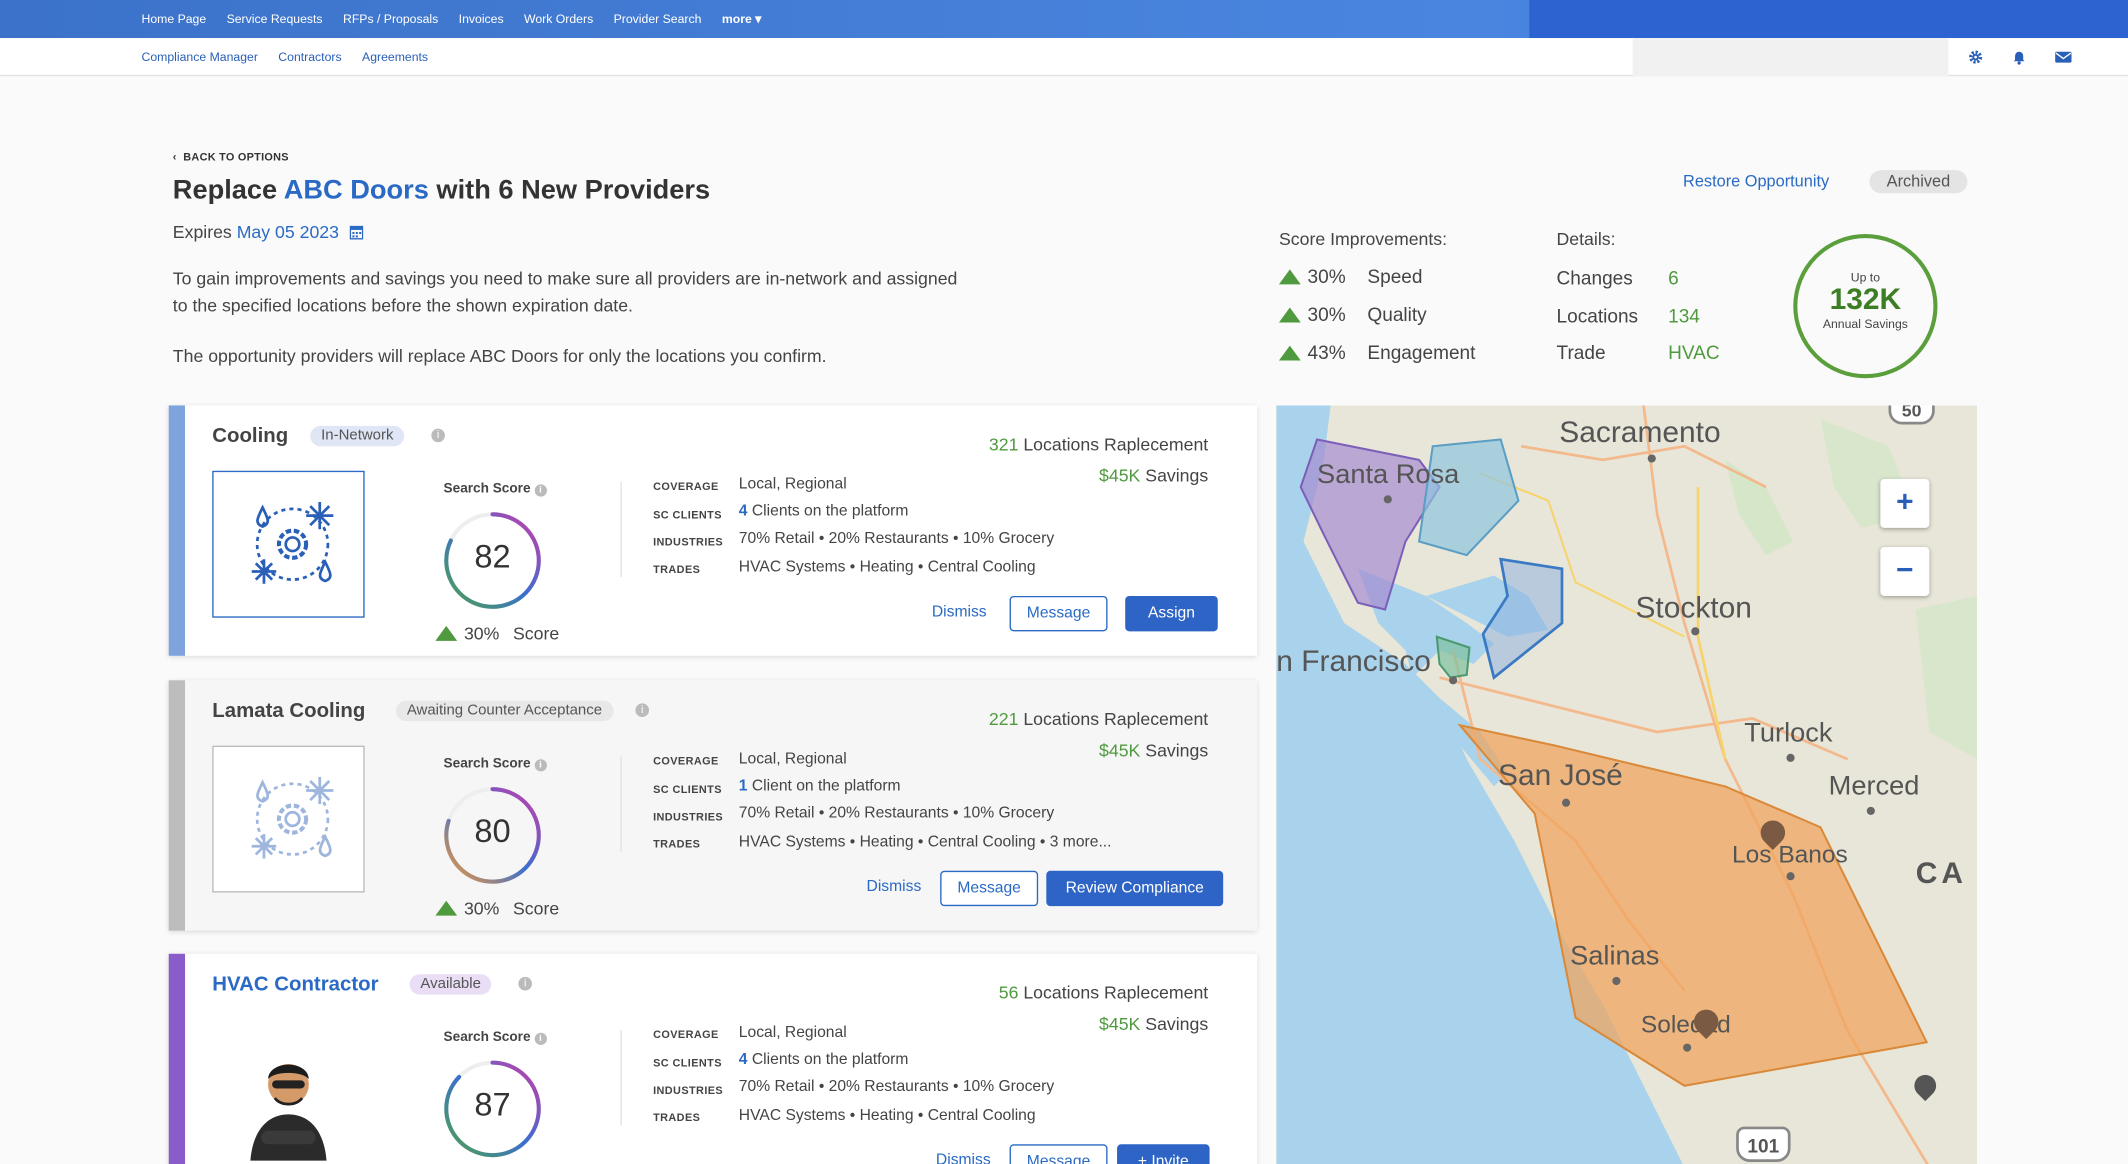  What do you see at coordinates (713, 530) in the screenshot?
I see `provider-card: Cooling In-Network i Search Score i` at bounding box center [713, 530].